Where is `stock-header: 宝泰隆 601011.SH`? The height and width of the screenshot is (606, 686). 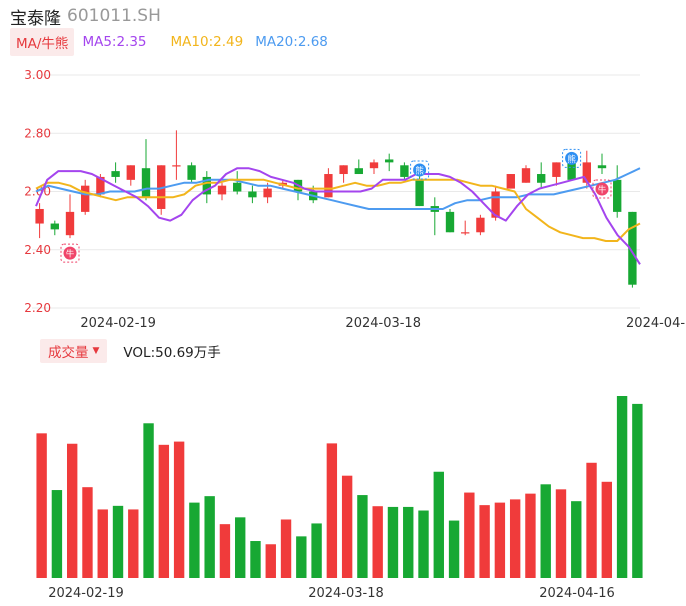
stock-header: 宝泰隆 601011.SH is located at coordinates (85, 16).